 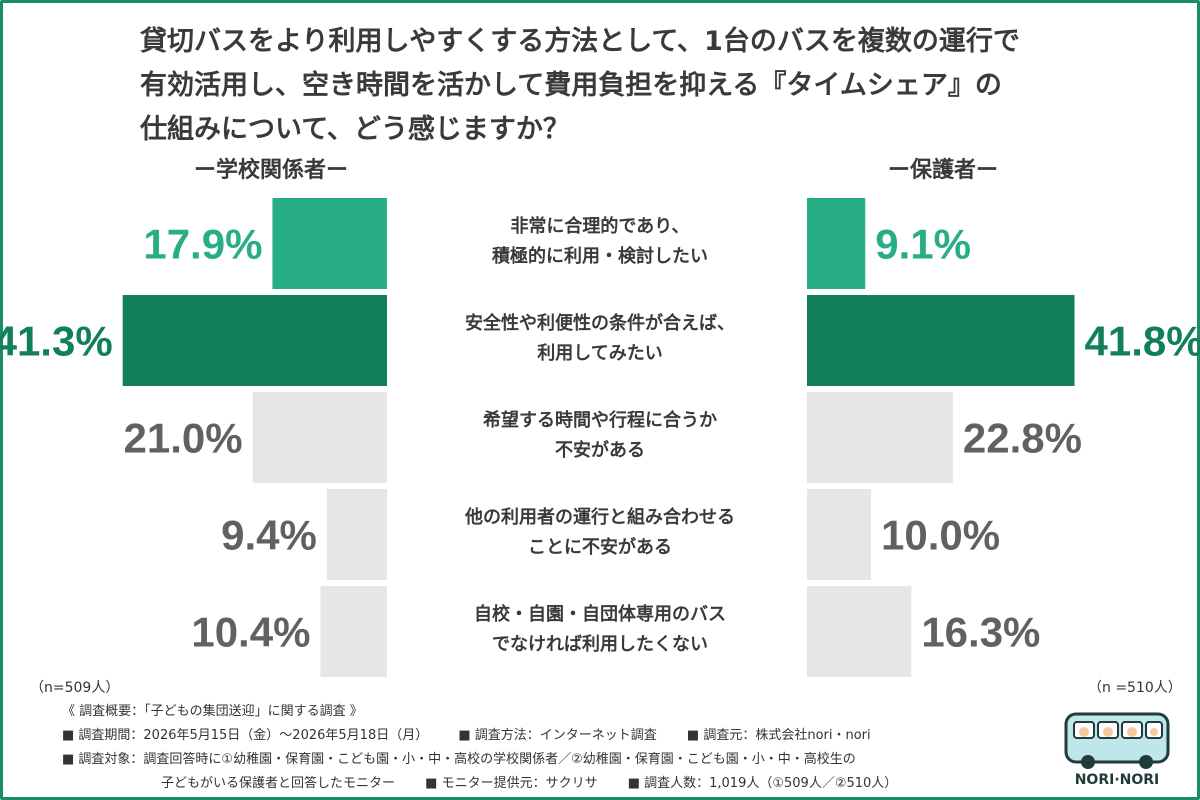 I want to click on survey-source: ■ 調査元：株式会社nori・nori, so click(x=778, y=735).